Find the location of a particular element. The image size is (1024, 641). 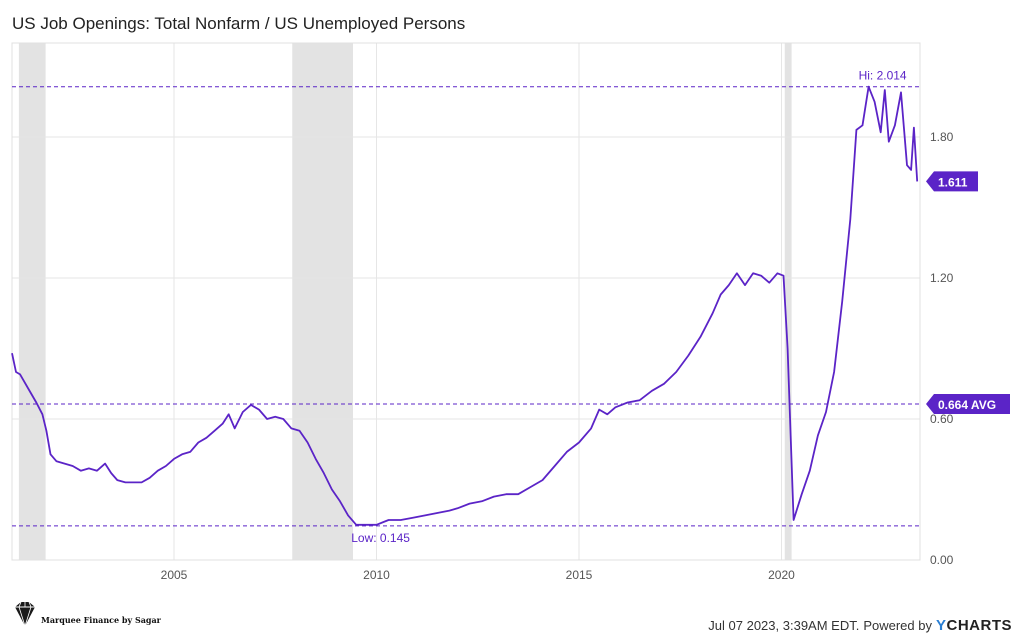

average-tag: 0.664 AVG is located at coordinates (968, 403).